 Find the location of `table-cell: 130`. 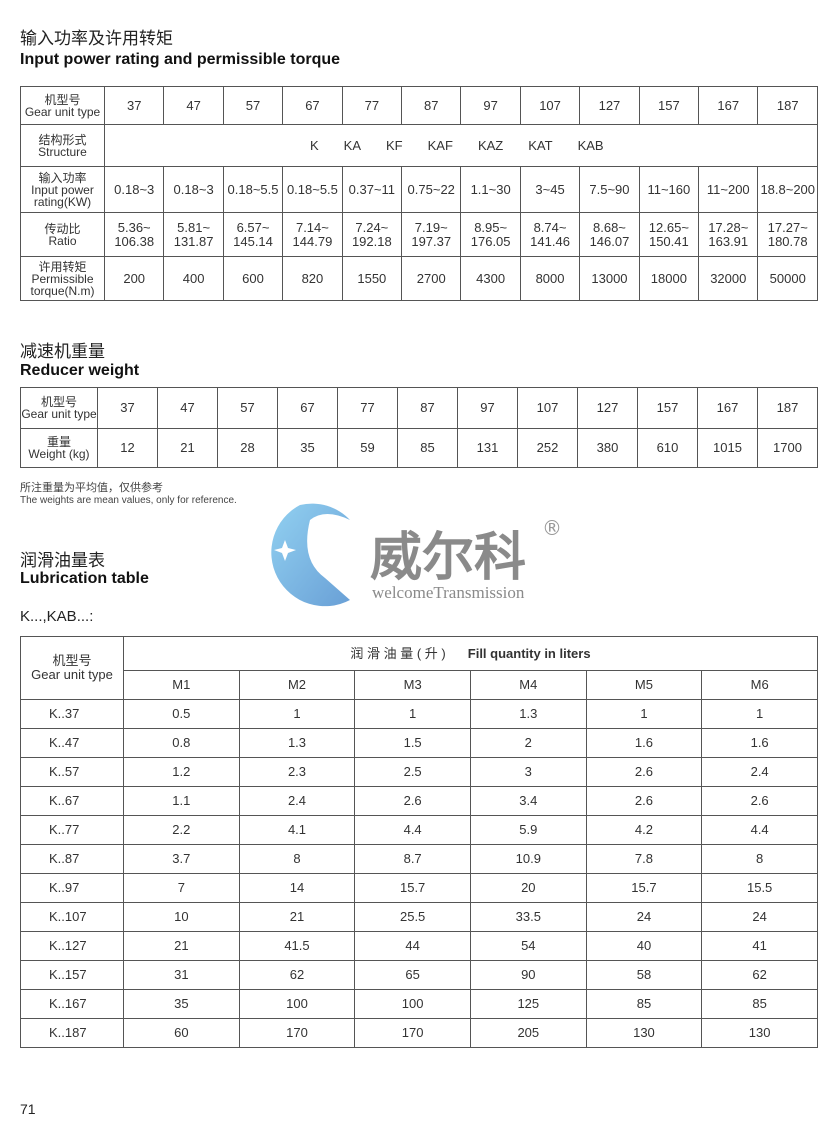

table-cell: 130 is located at coordinates (644, 1033).